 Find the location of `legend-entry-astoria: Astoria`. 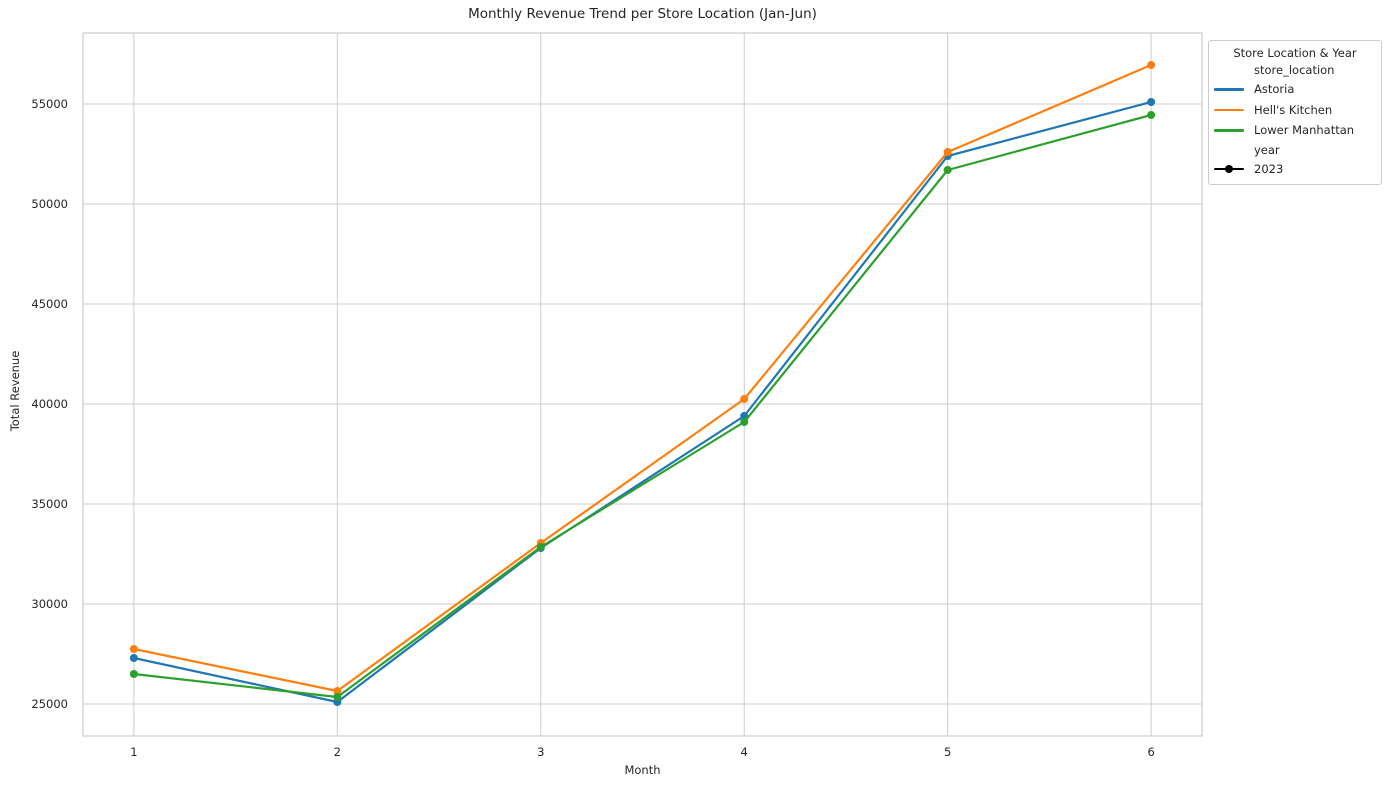

legend-entry-astoria: Astoria is located at coordinates (1295, 89).